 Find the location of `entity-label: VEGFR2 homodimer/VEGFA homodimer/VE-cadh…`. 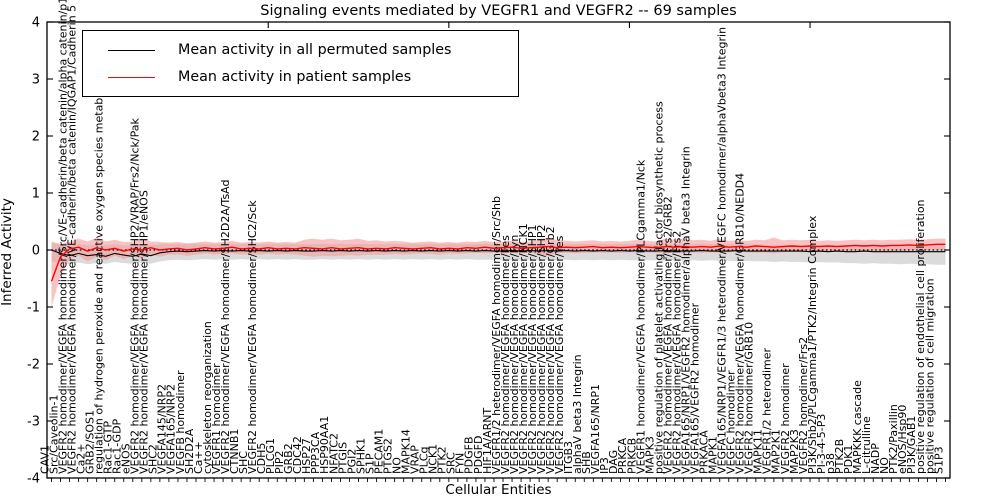

entity-label: VEGFR2 homodimer/VEGFA homodimer/VE-cadh… is located at coordinates (71, 239).